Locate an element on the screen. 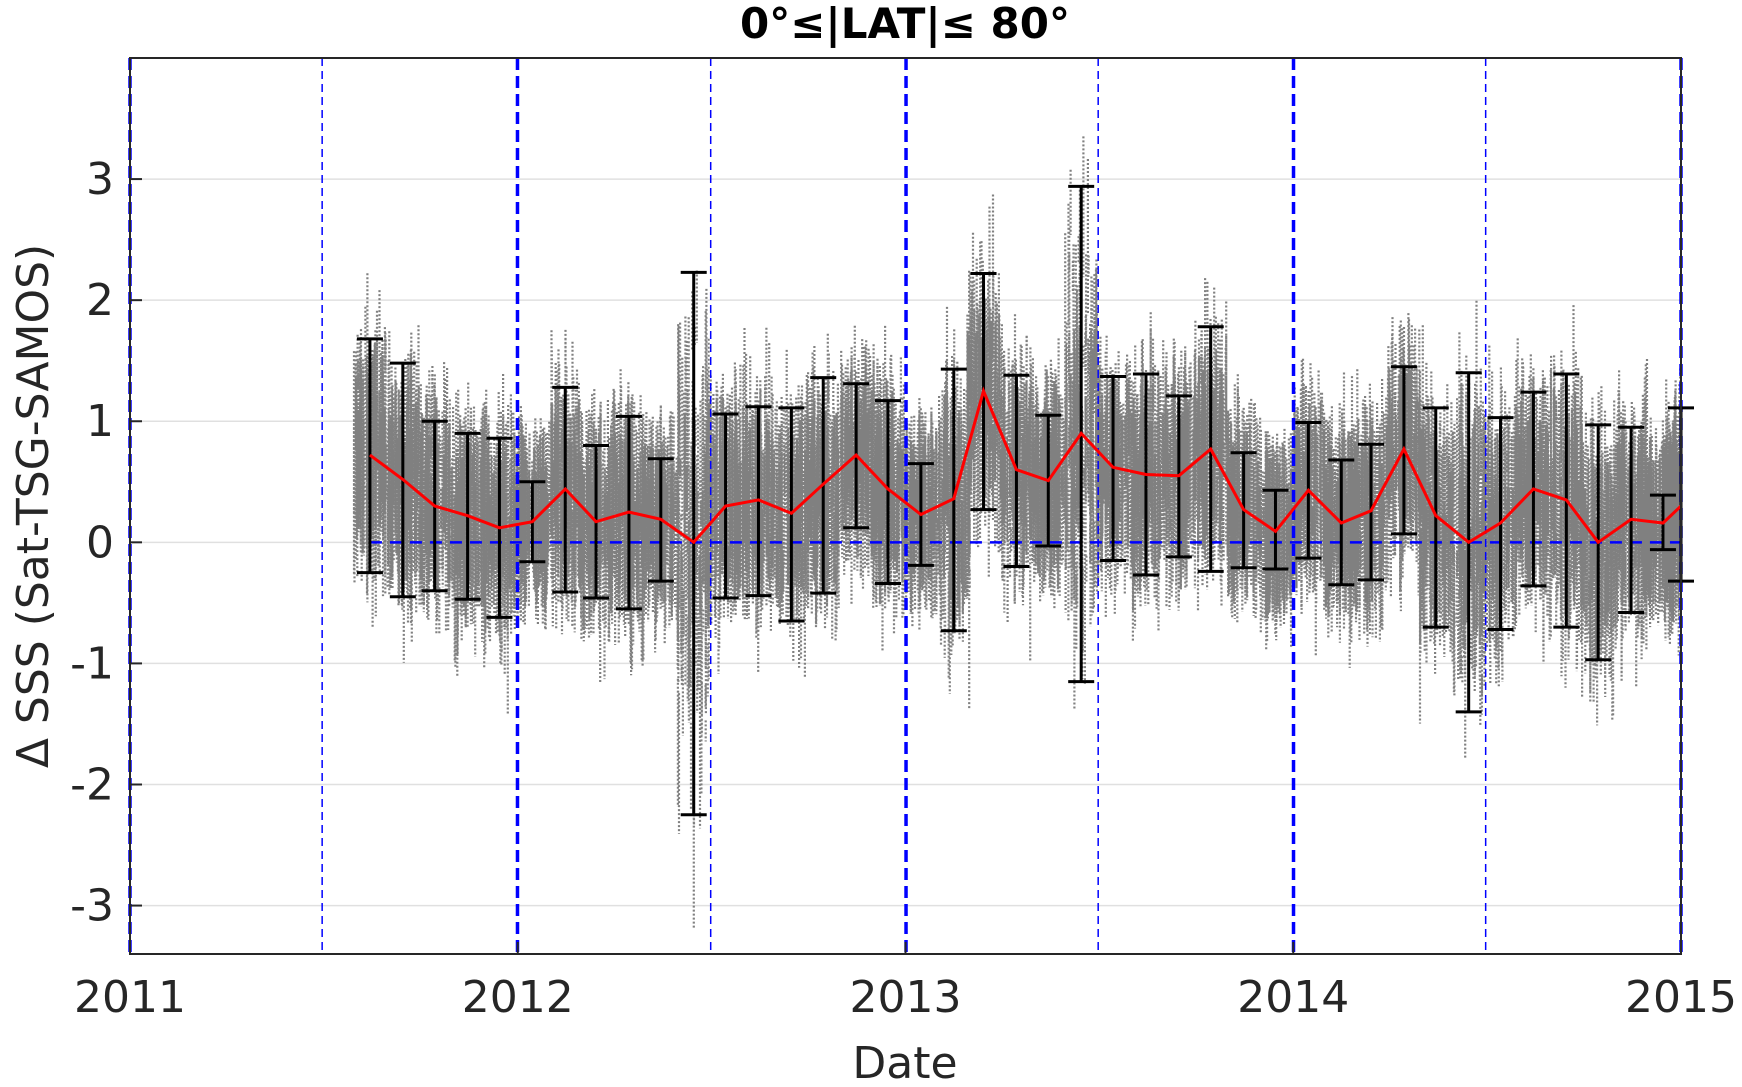 This screenshot has width=1742, height=1087. chart-title: 0°≤|LAT|≤ 80° is located at coordinates (905, 24).